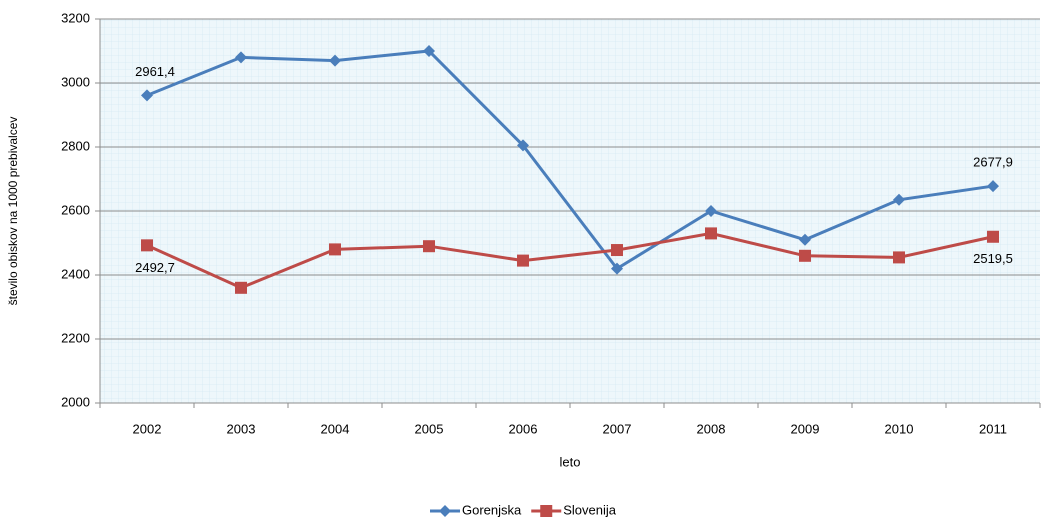  Describe the element at coordinates (711, 428) in the screenshot. I see `x-tick-label: 2008` at that location.